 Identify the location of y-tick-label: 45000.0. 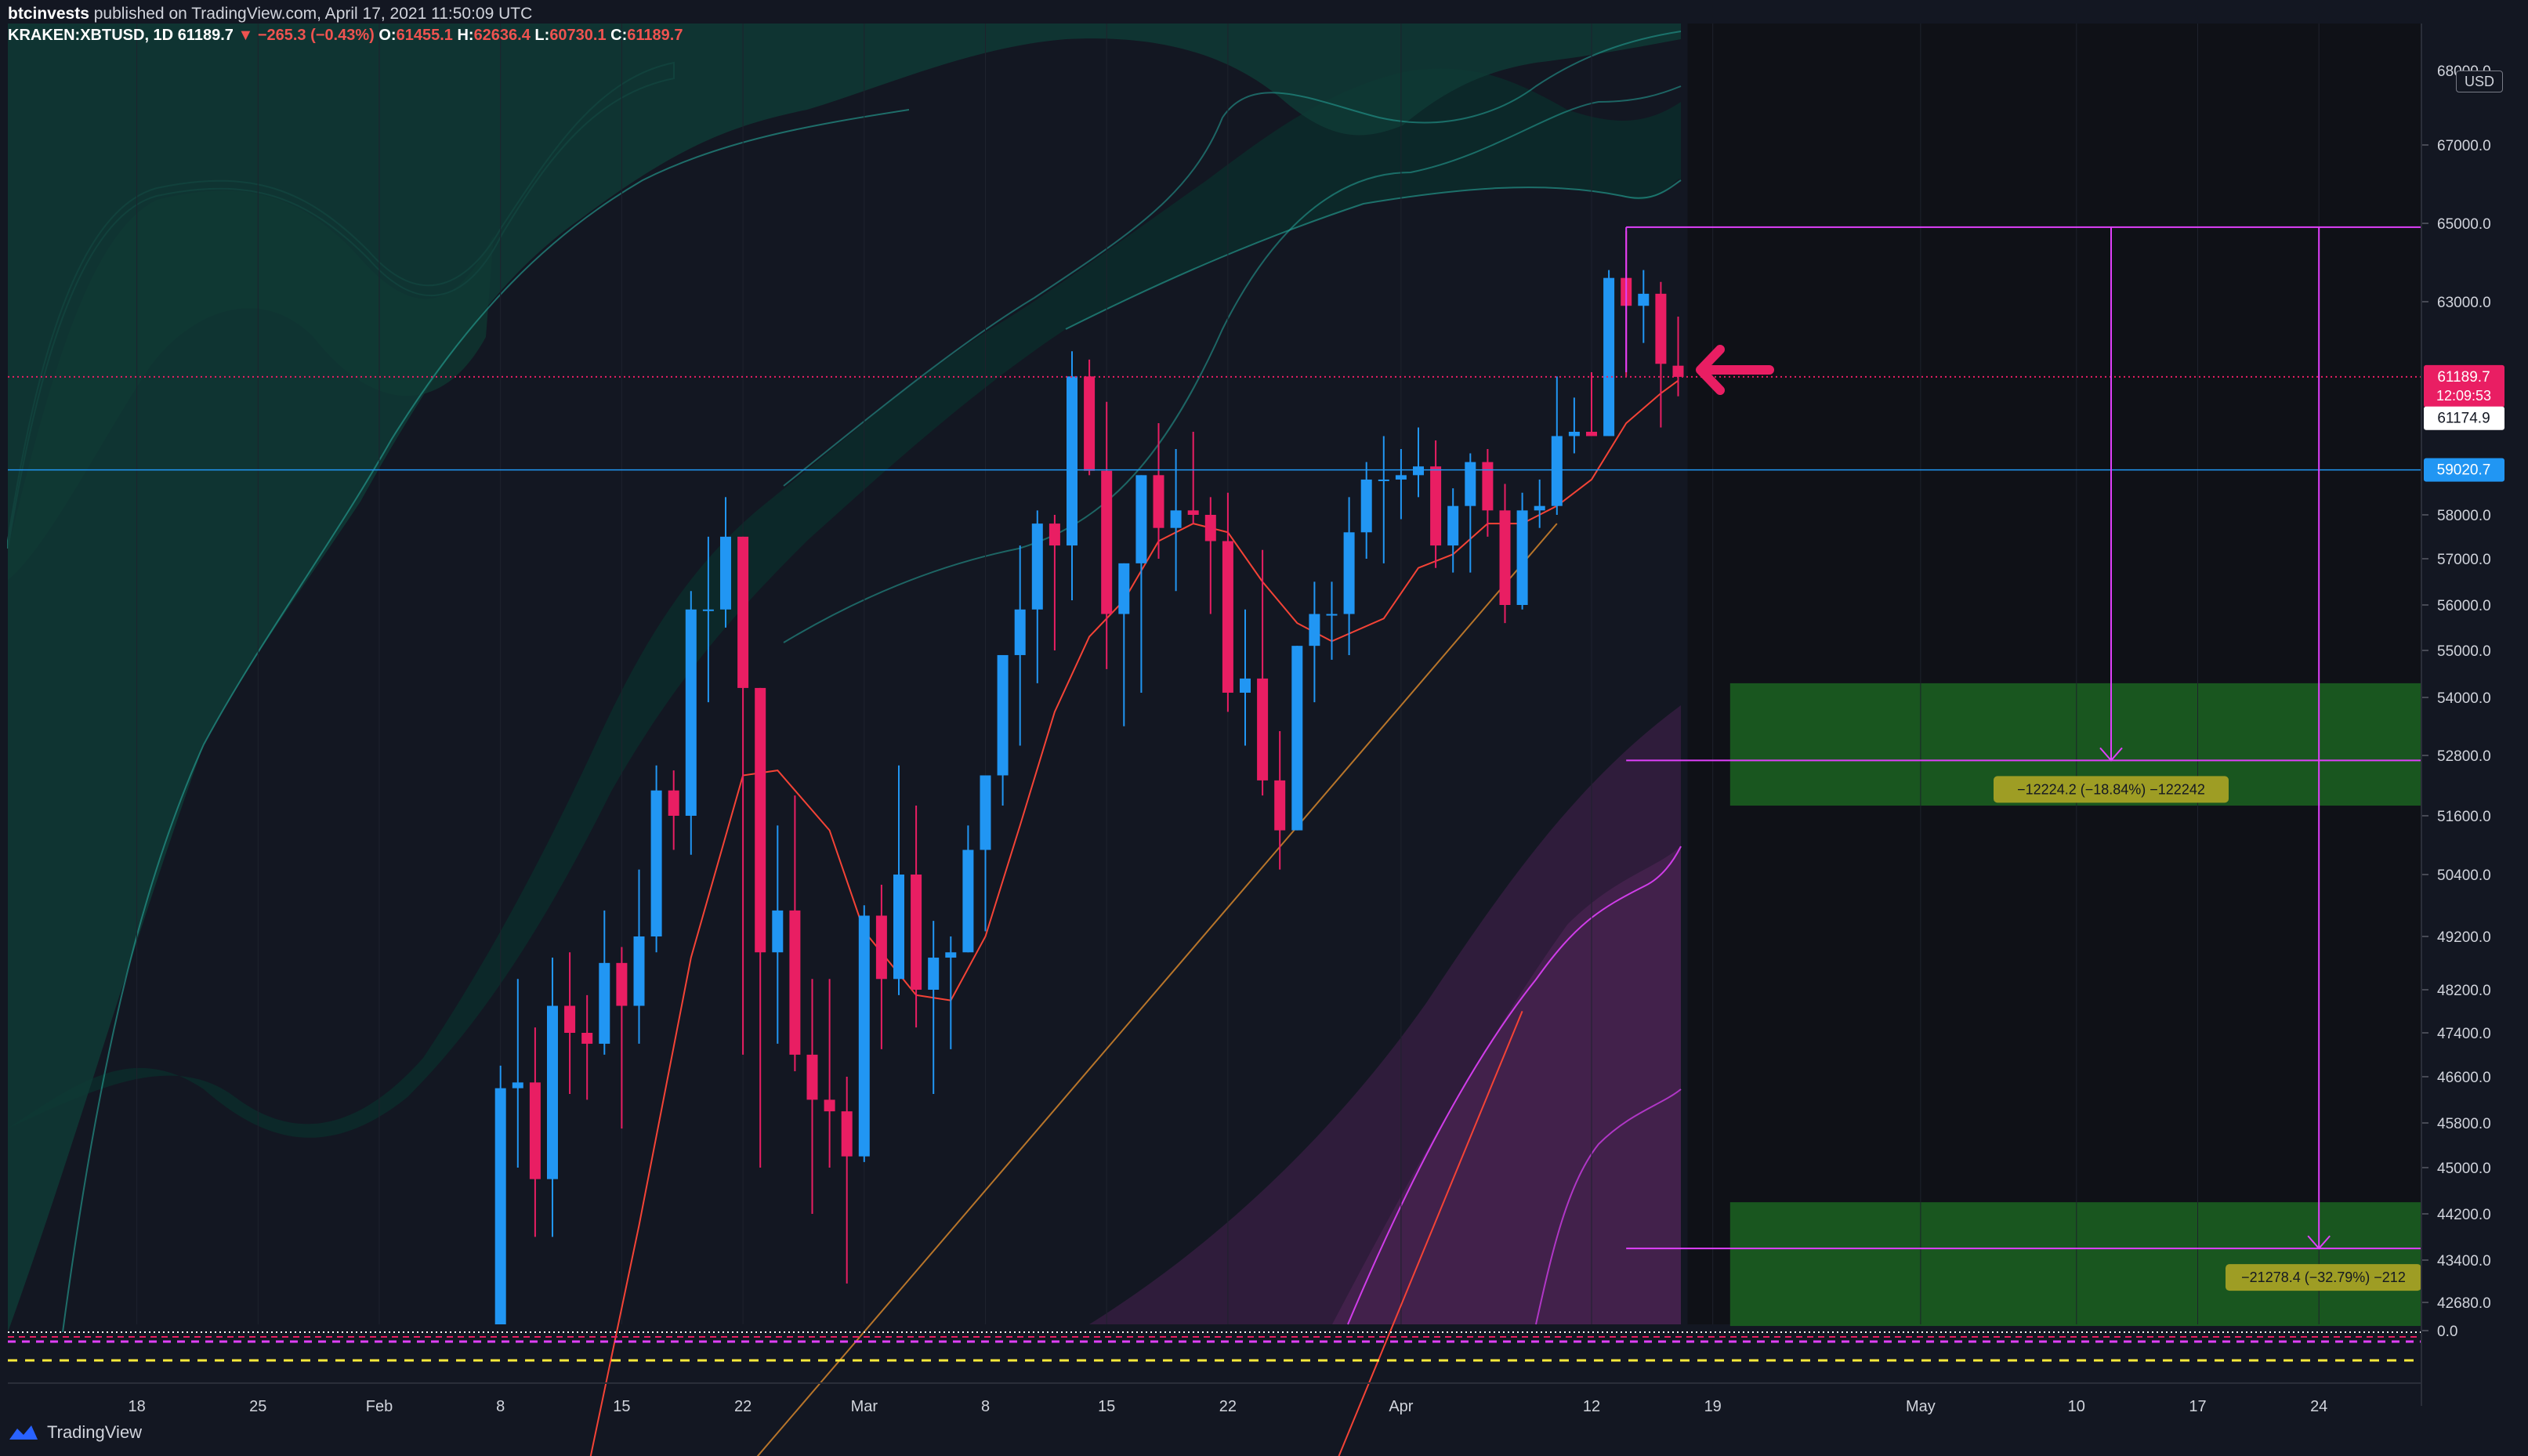
(2464, 1169).